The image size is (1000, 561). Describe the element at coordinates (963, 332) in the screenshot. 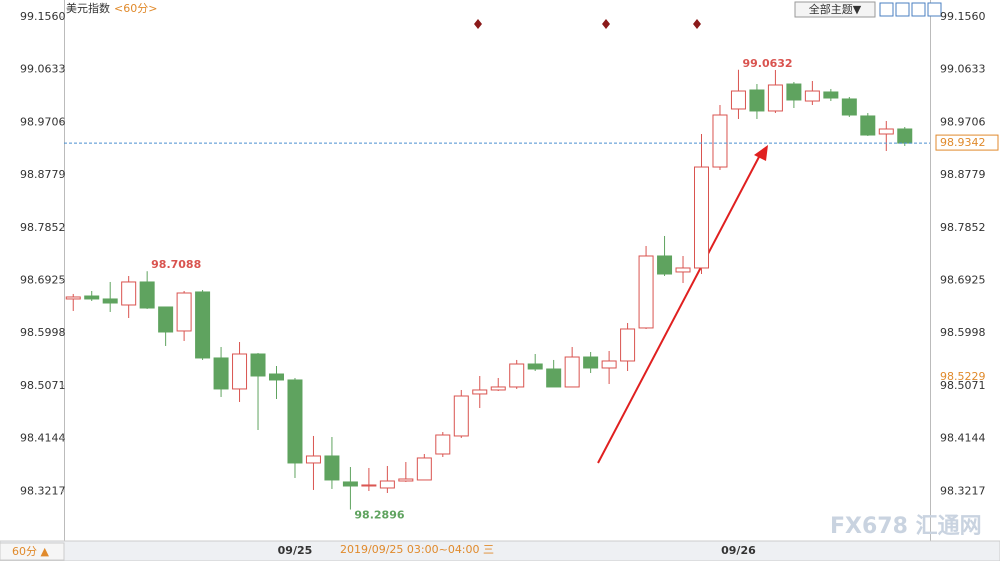

I see `y2-tick-label: 98.5998` at that location.